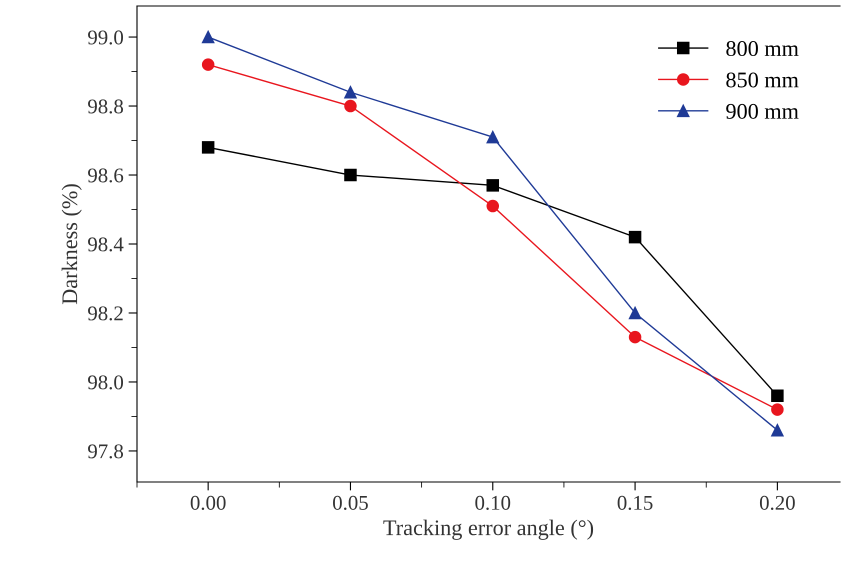  What do you see at coordinates (492, 503) in the screenshot?
I see `x-tick-label: 0.10` at bounding box center [492, 503].